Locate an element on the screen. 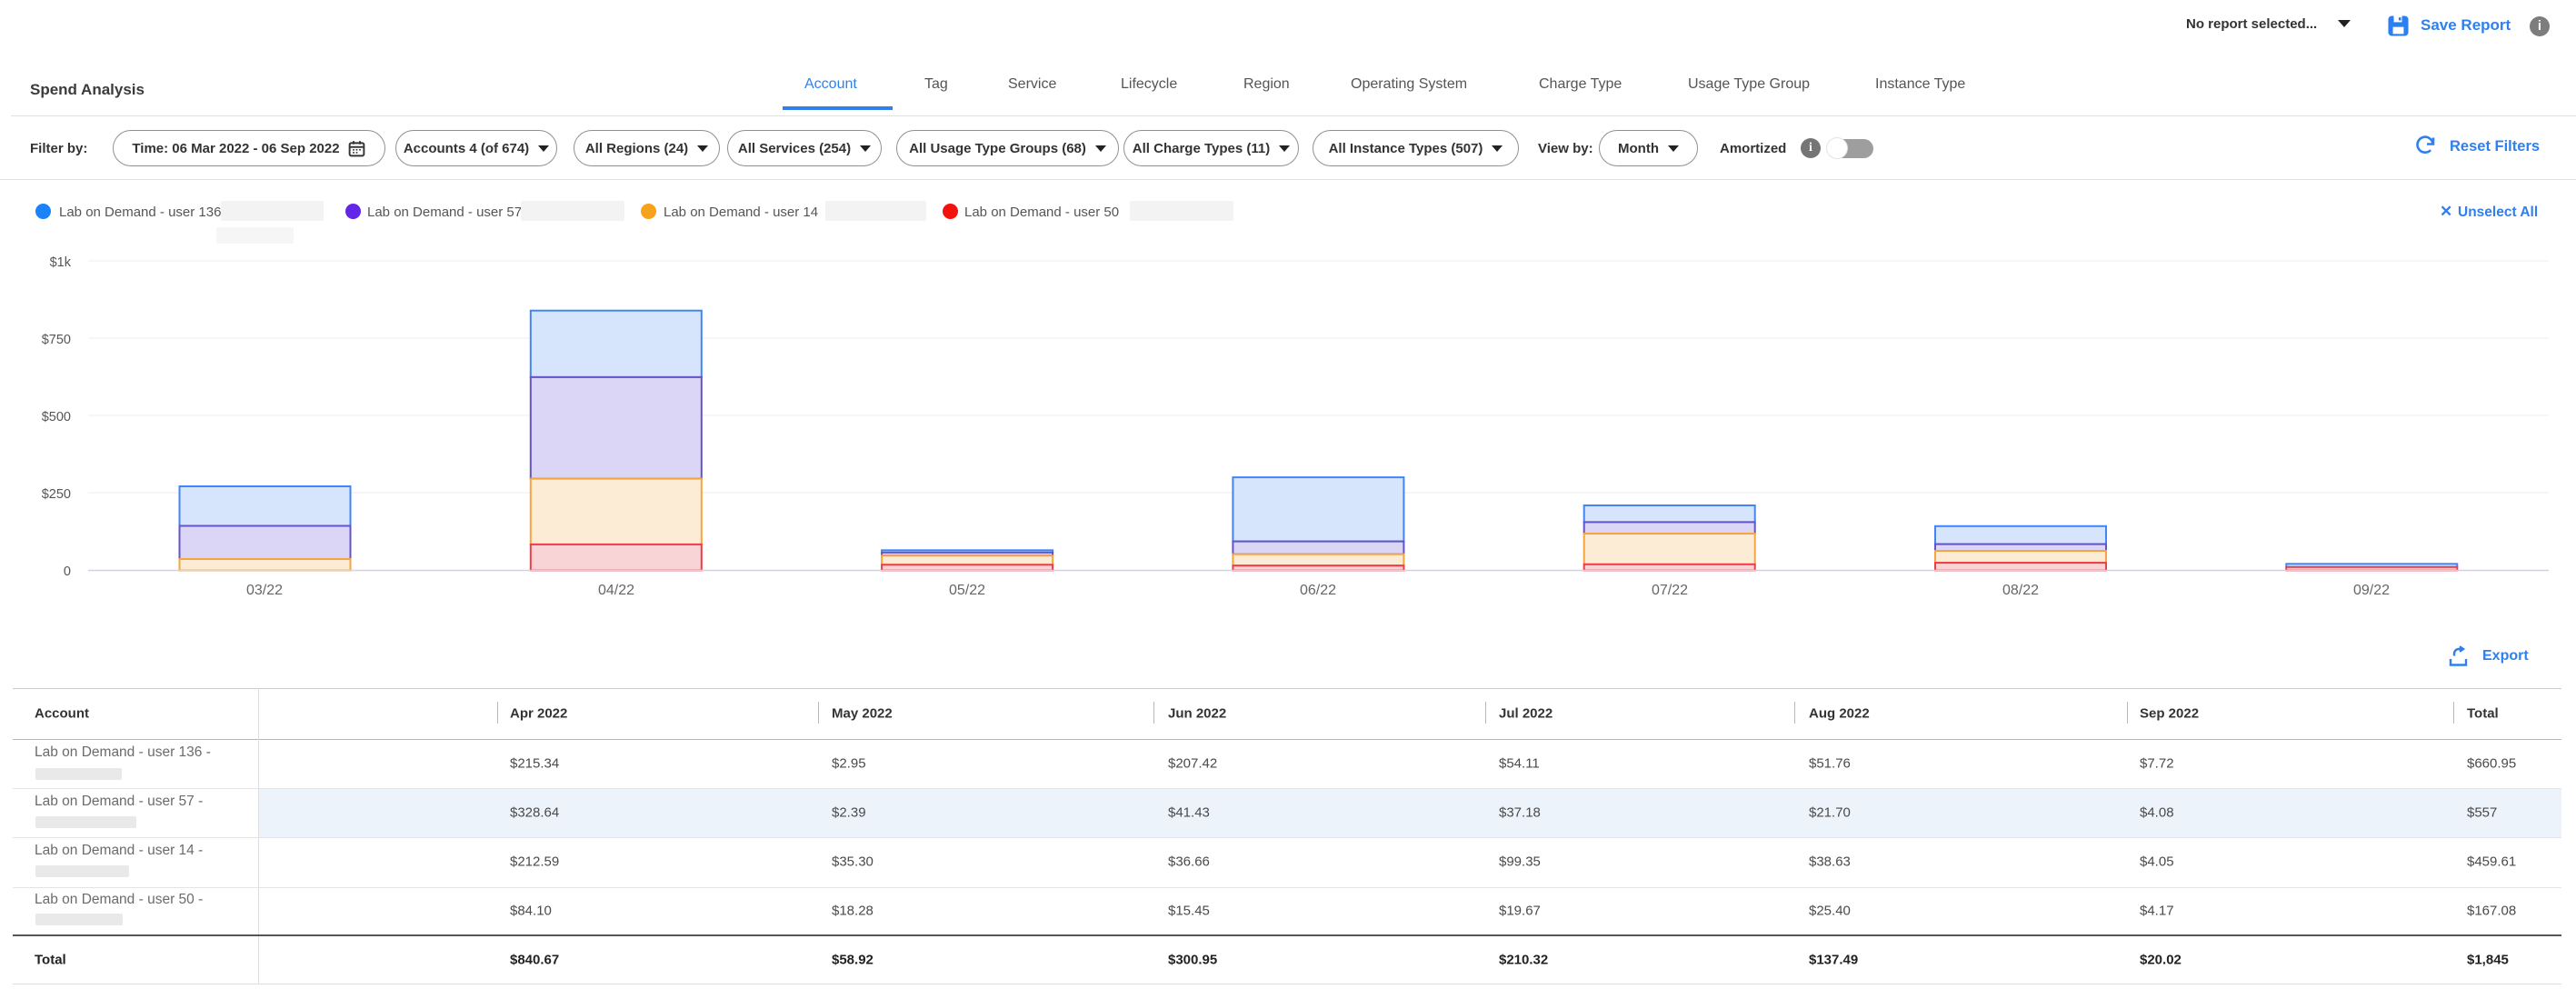 This screenshot has height=989, width=2576. svg-text: 05/22 is located at coordinates (967, 590).